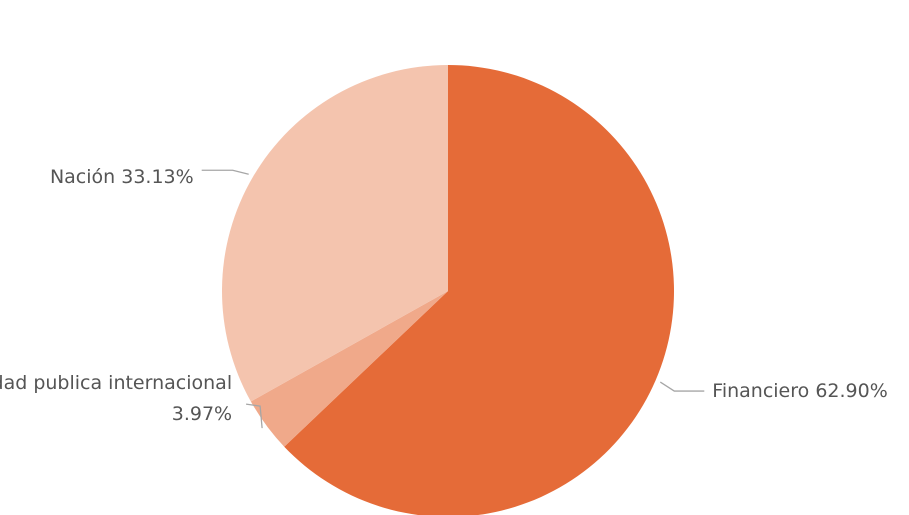 Image resolution: width=909 pixels, height=515 pixels. Describe the element at coordinates (682, 386) in the screenshot. I see `leader-line-financiero` at that location.